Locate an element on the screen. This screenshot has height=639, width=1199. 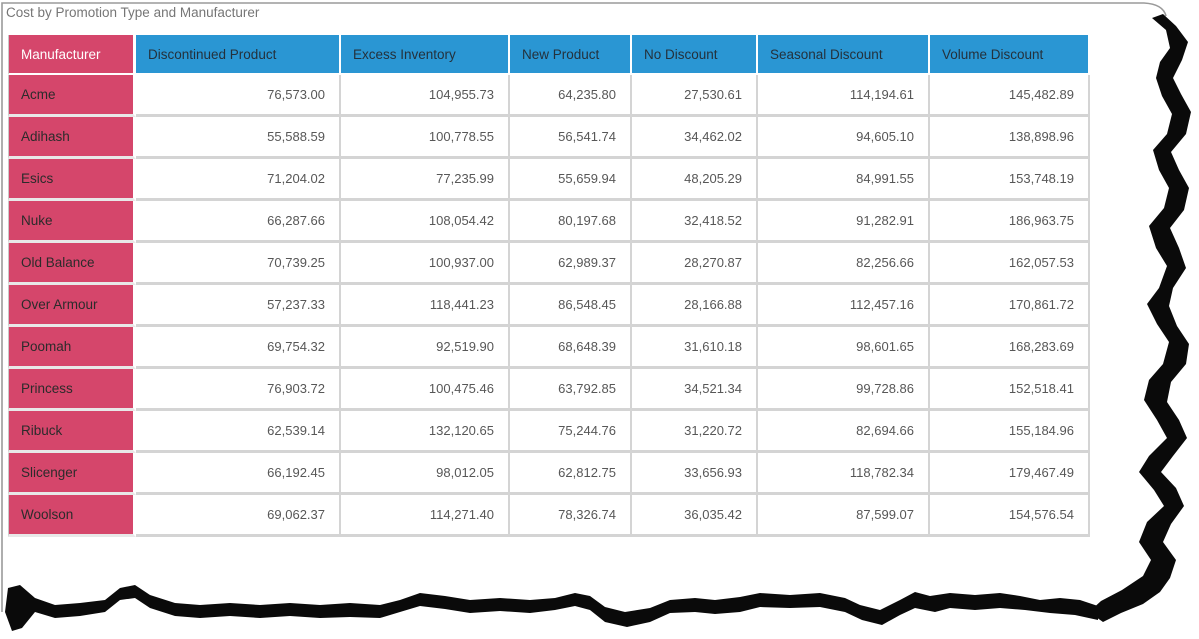
column-header-excess-inventory: Excess Inventory is located at coordinates (425, 55).